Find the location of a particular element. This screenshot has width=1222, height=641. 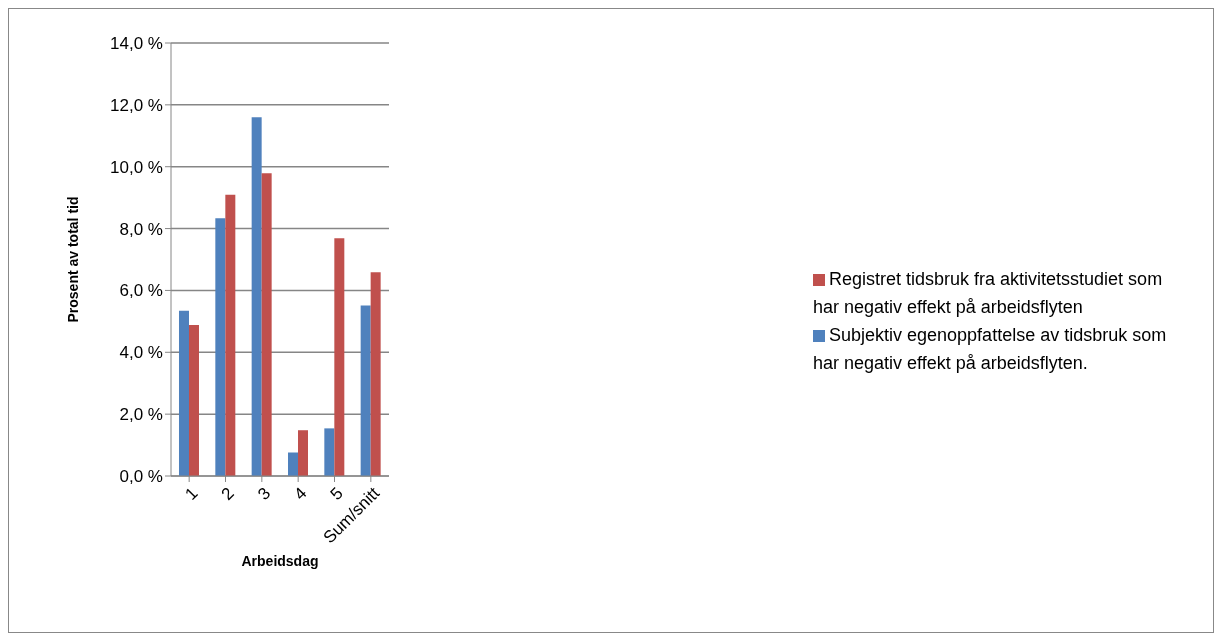

x-tick-label: 1 is located at coordinates (191, 493).